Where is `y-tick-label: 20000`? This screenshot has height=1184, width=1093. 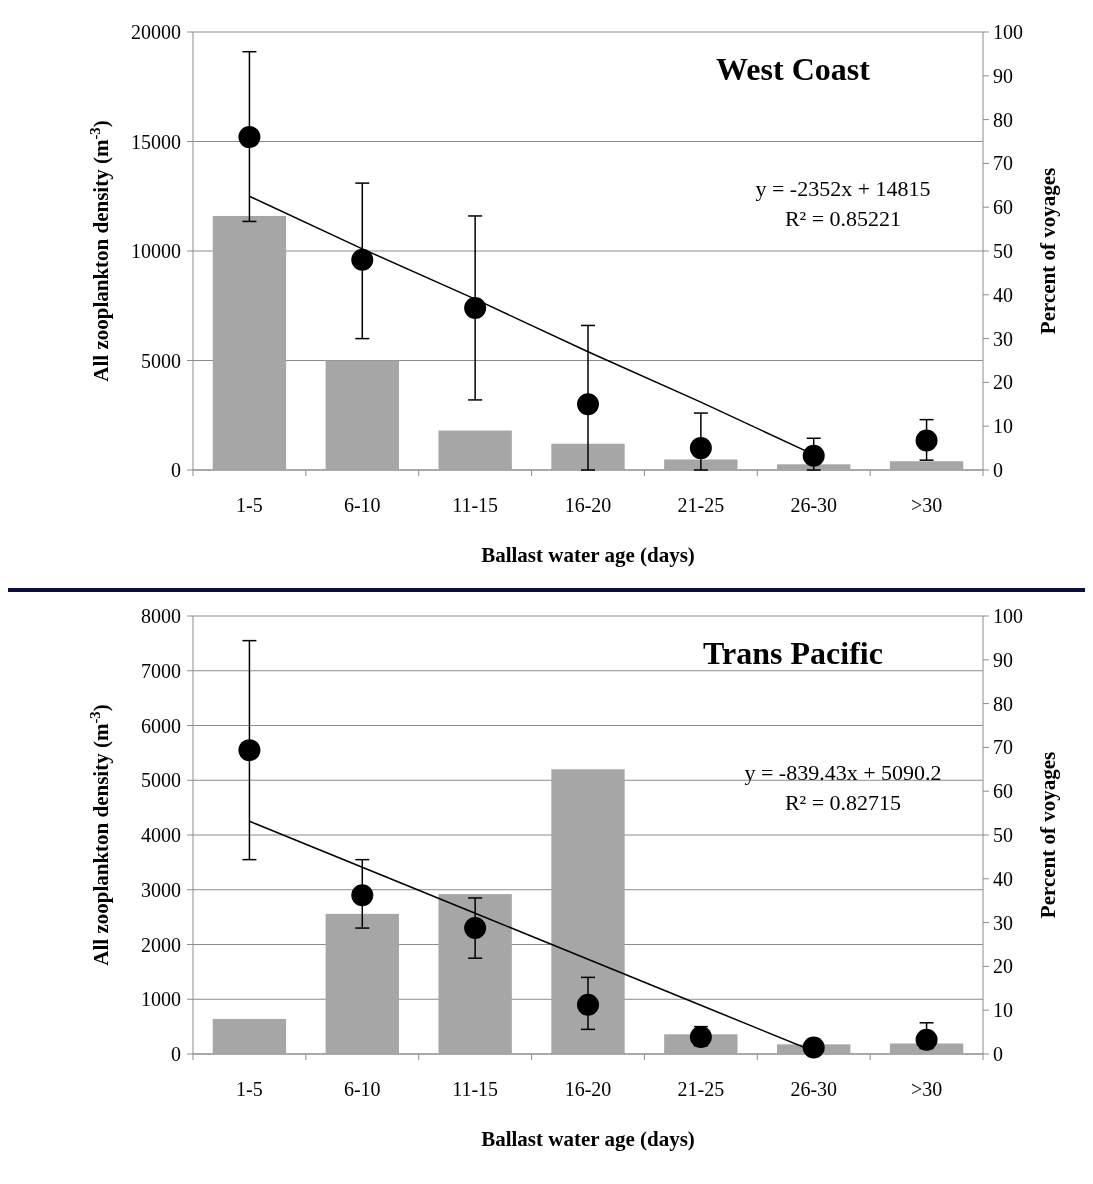
y-tick-label: 20000 is located at coordinates (156, 32).